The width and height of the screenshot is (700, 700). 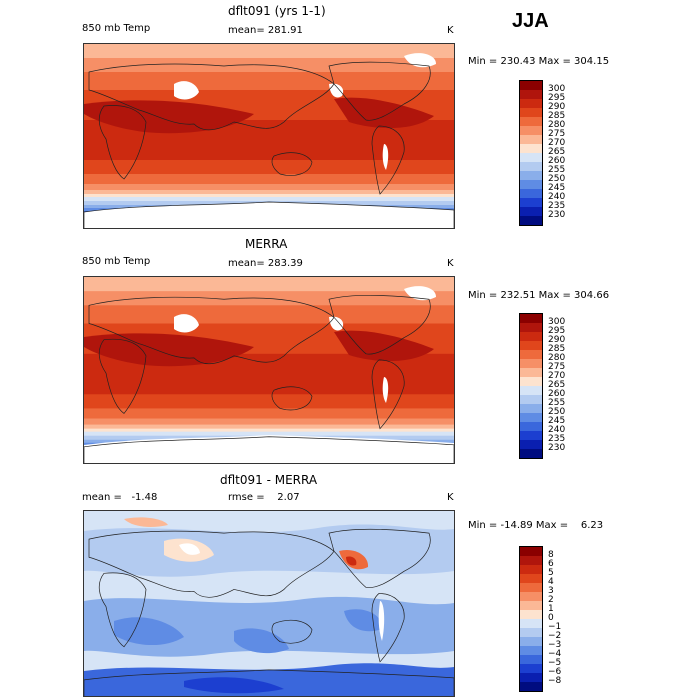 What do you see at coordinates (557, 376) in the screenshot?
I see `colorbar-tick-label: 270` at bounding box center [557, 376].